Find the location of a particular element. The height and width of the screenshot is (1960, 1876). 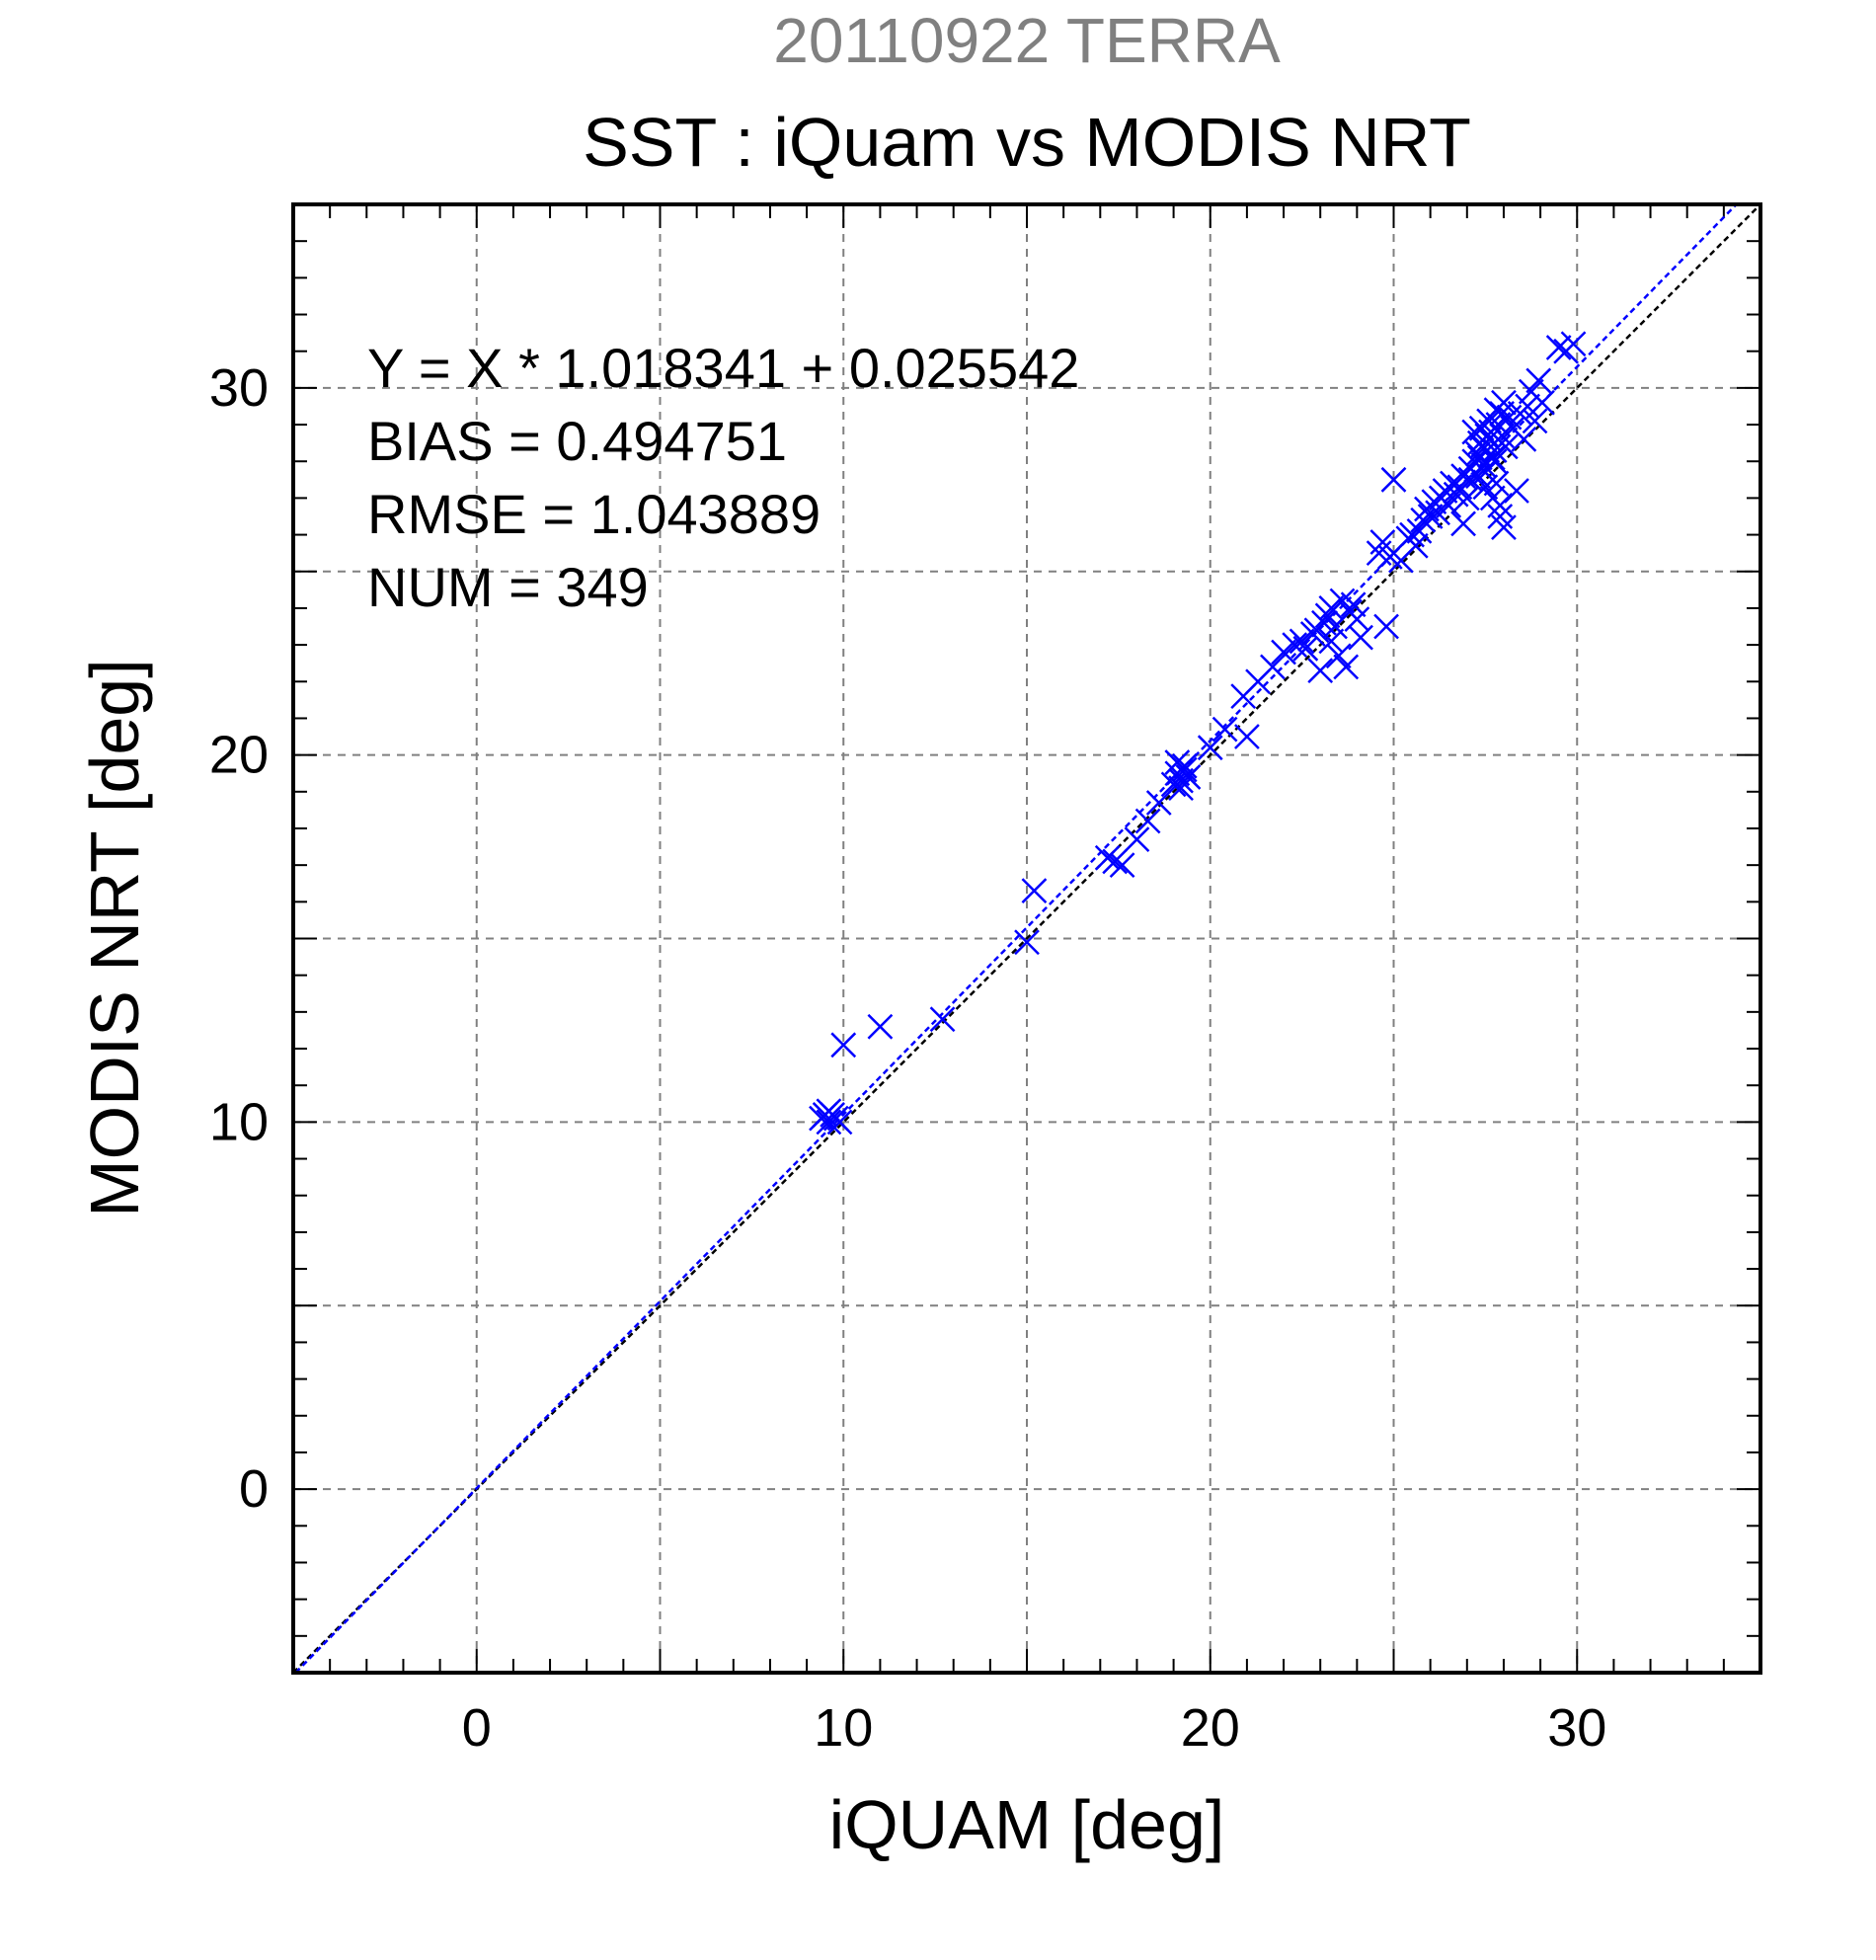

y-tick-label: 10 is located at coordinates (239, 1121).